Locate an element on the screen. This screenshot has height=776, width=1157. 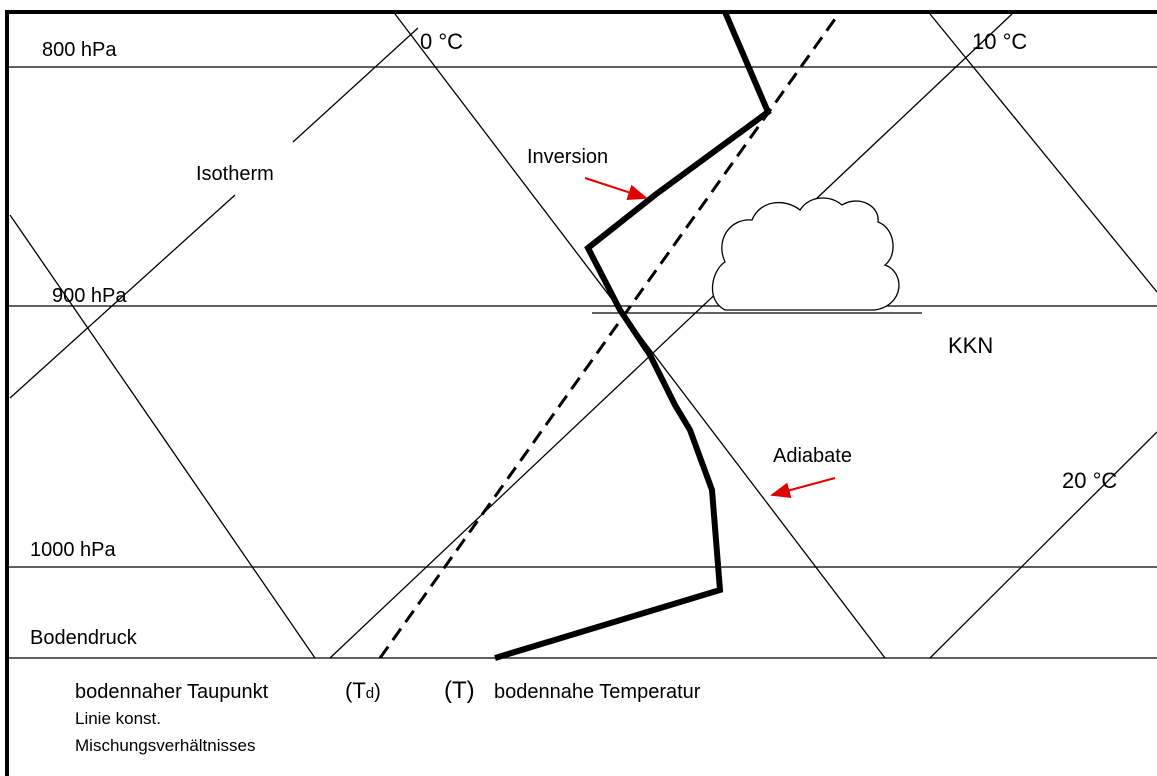
label-10c: 10 °C is located at coordinates (999, 41).